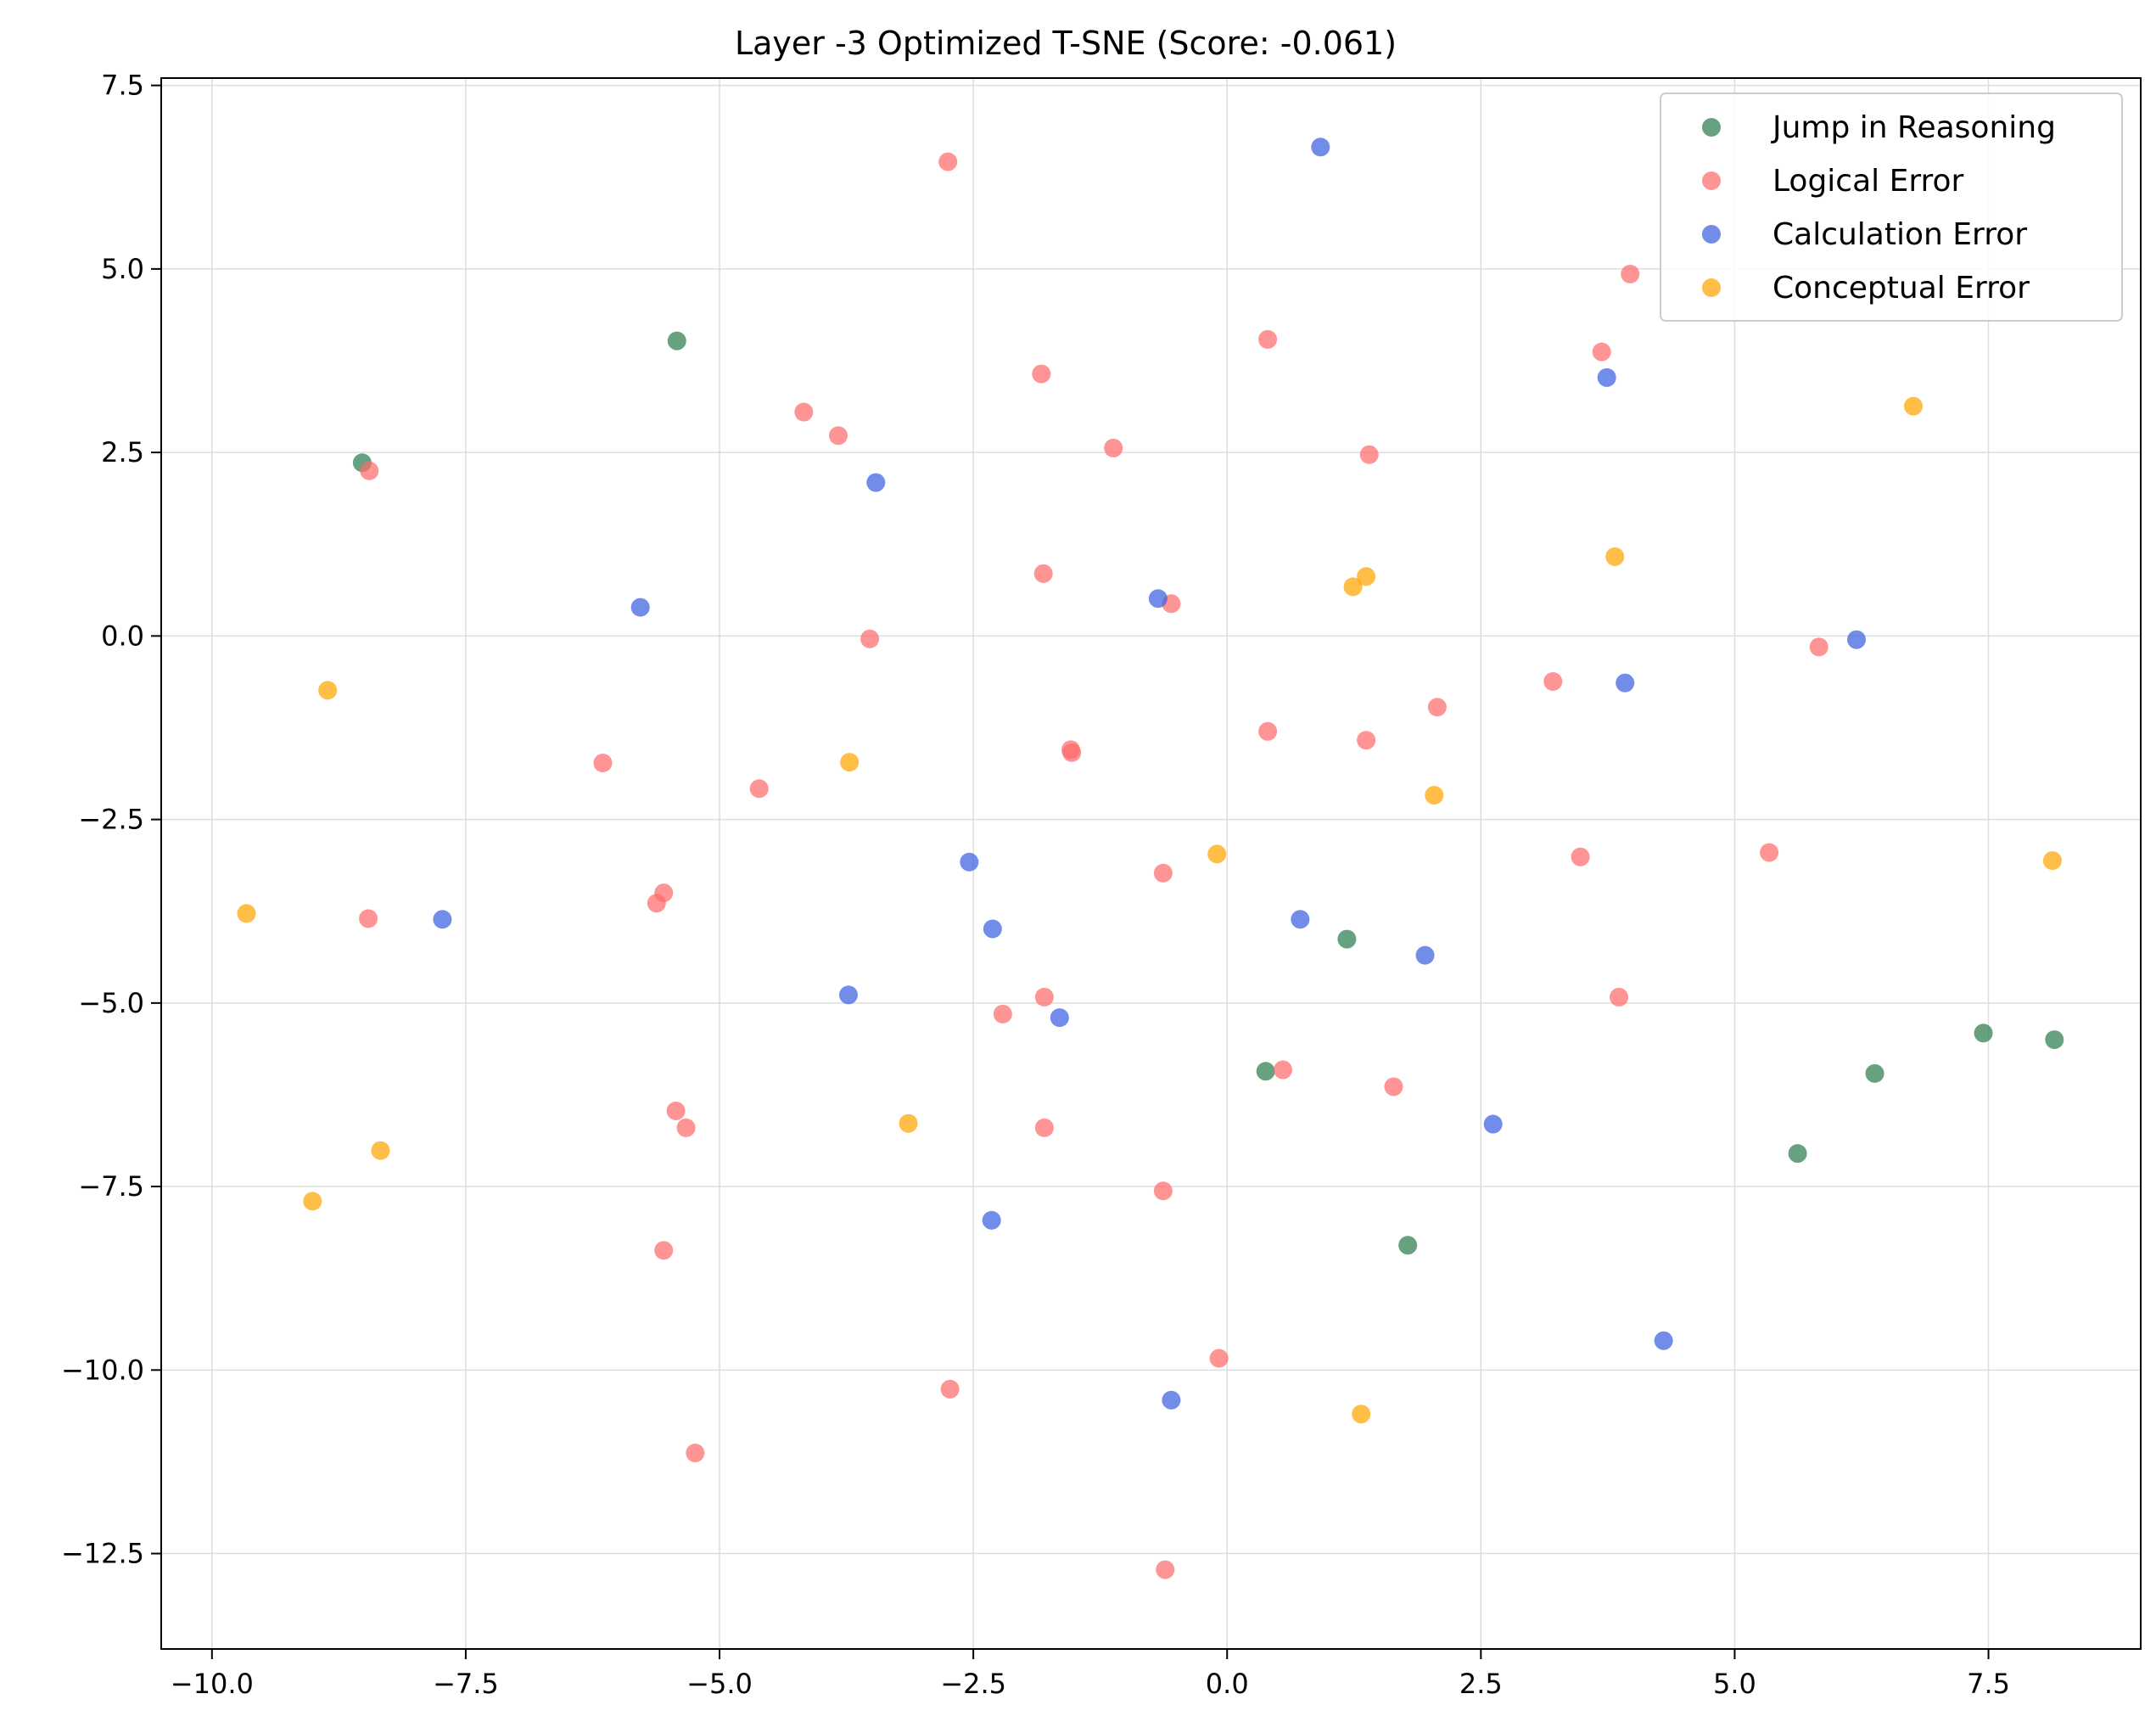 The image size is (2156, 1733). I want to click on x-tick-label: −7.5, so click(466, 1684).